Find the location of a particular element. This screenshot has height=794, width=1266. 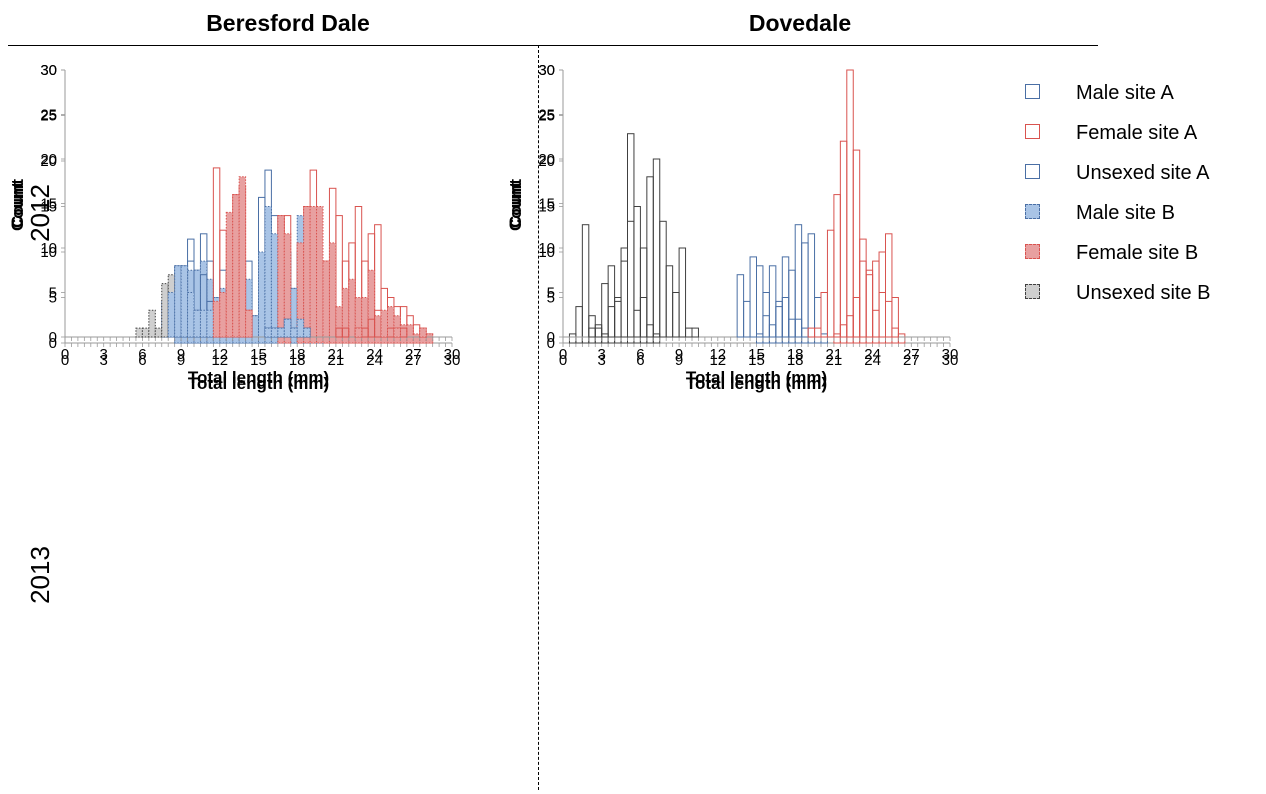

legend-item-male-site-a: Male site A is located at coordinates (1145, 93).